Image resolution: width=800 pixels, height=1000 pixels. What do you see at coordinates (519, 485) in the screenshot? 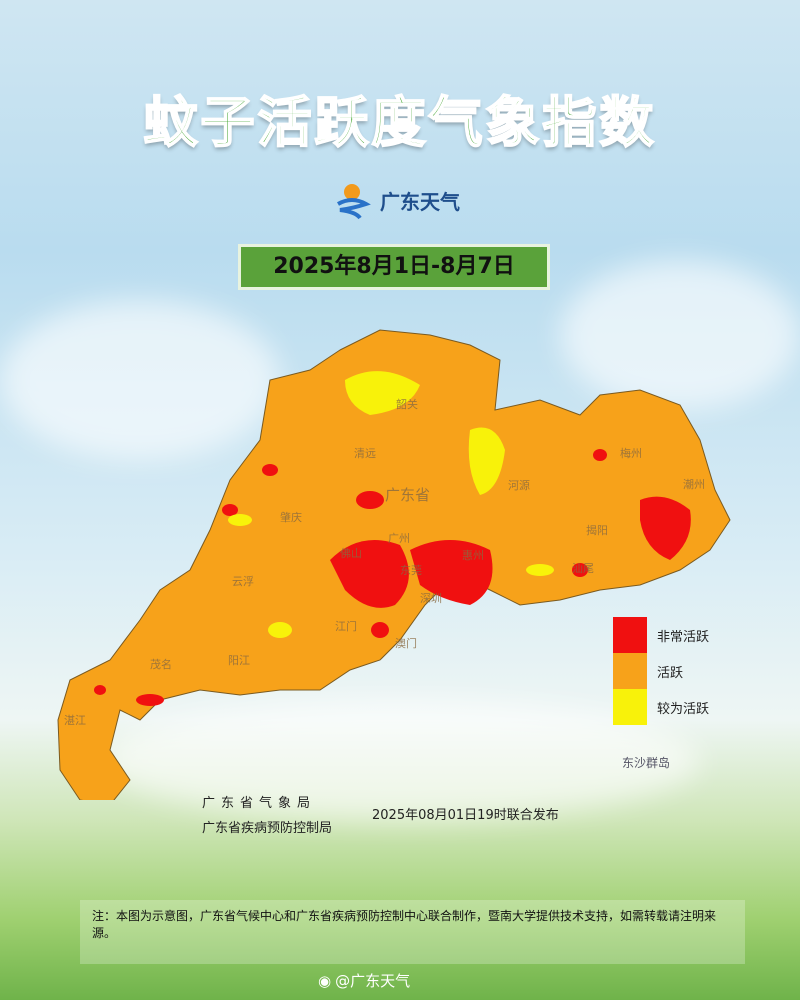
I see `city-label: 河源` at bounding box center [519, 485].